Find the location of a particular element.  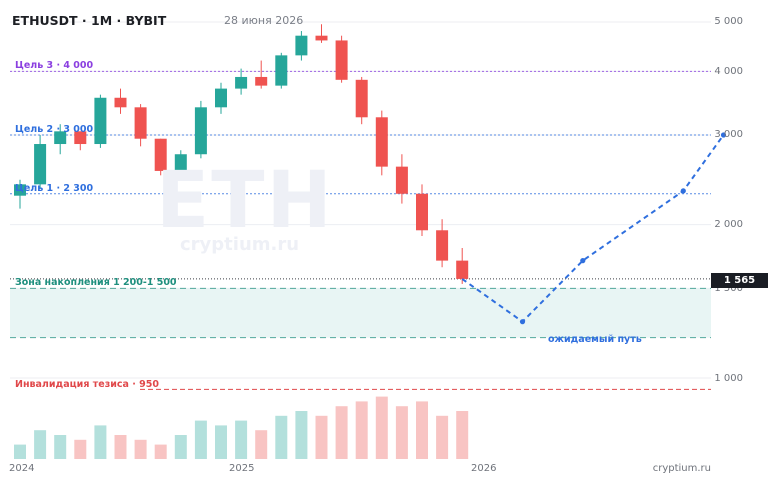

target1-label: Цель 1 · 2 300 is located at coordinates (54, 188).